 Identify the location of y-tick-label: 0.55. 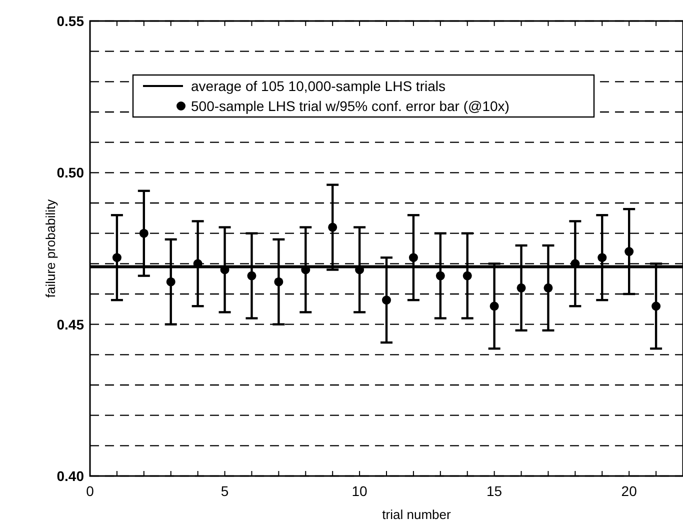
(70, 21).